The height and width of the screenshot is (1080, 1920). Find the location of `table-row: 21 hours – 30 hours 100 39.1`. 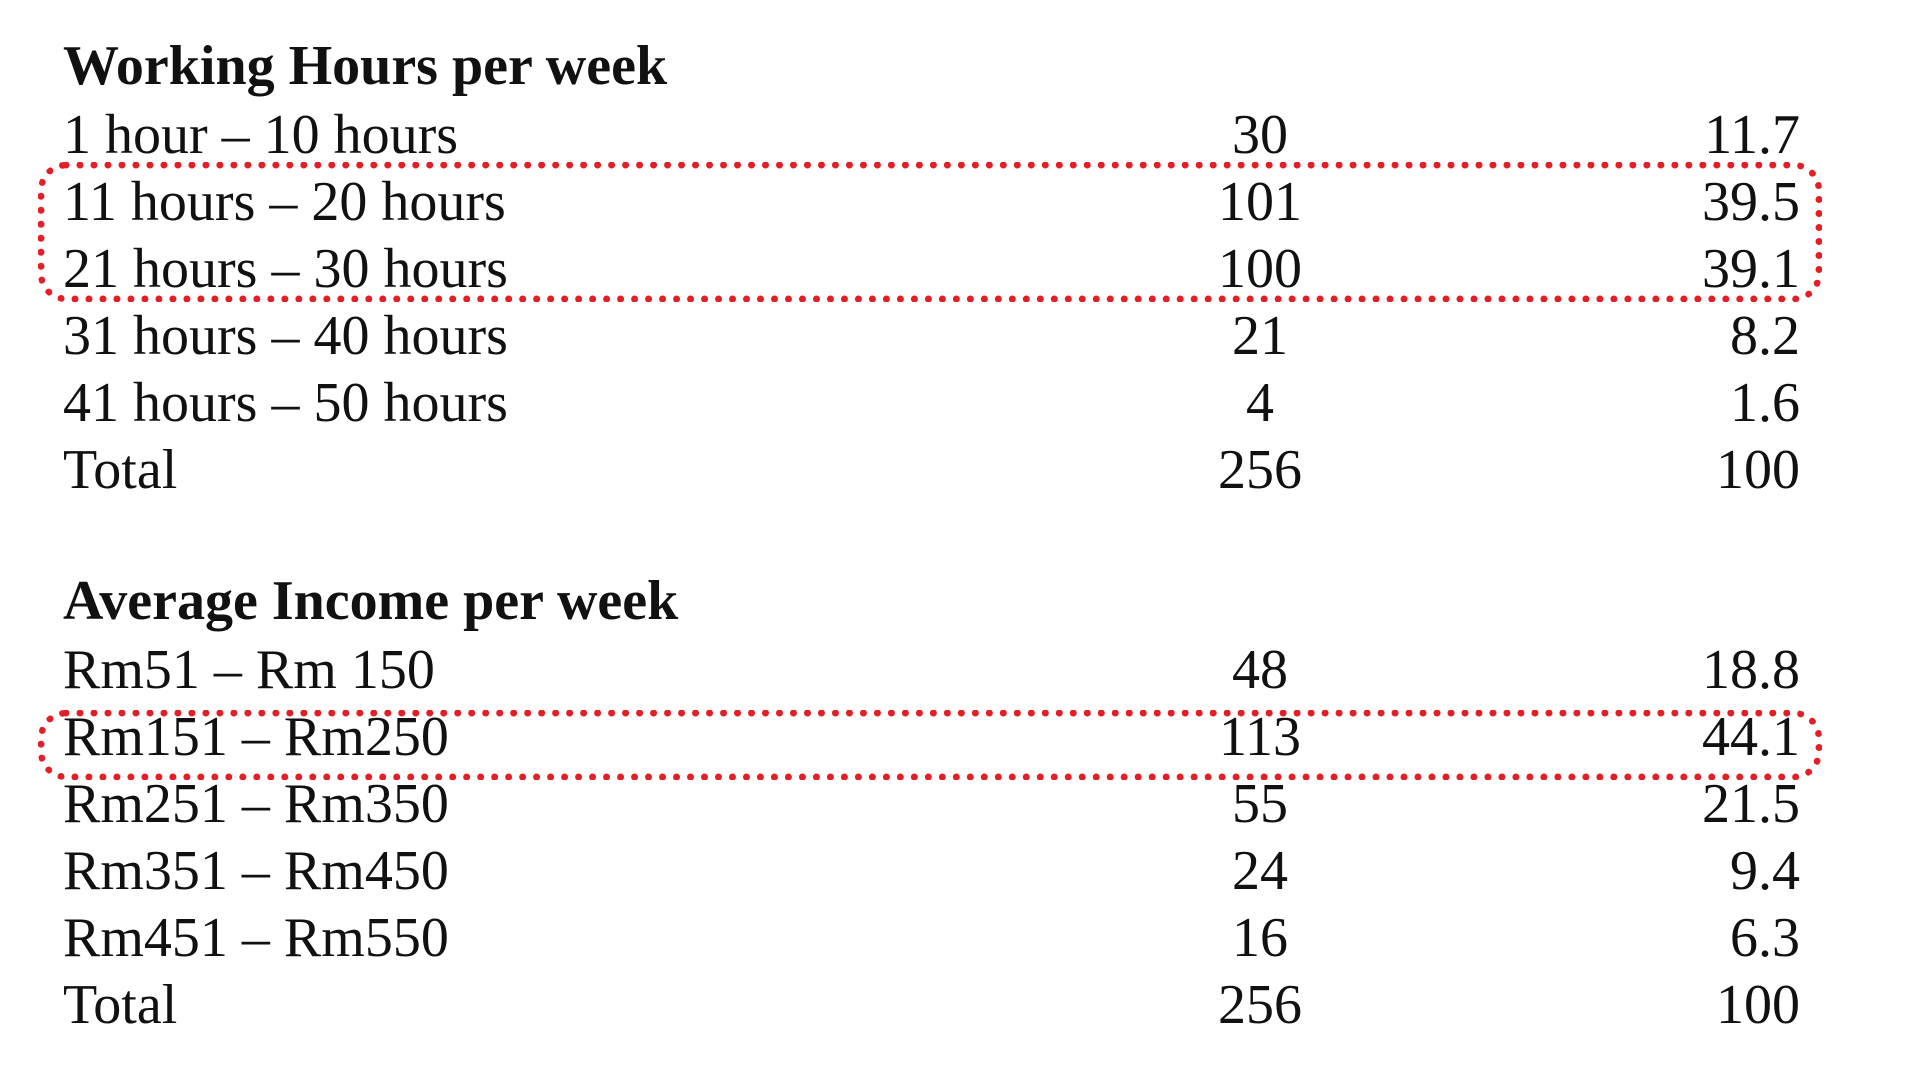

table-row: 21 hours – 30 hours 100 39.1 is located at coordinates (960, 269).